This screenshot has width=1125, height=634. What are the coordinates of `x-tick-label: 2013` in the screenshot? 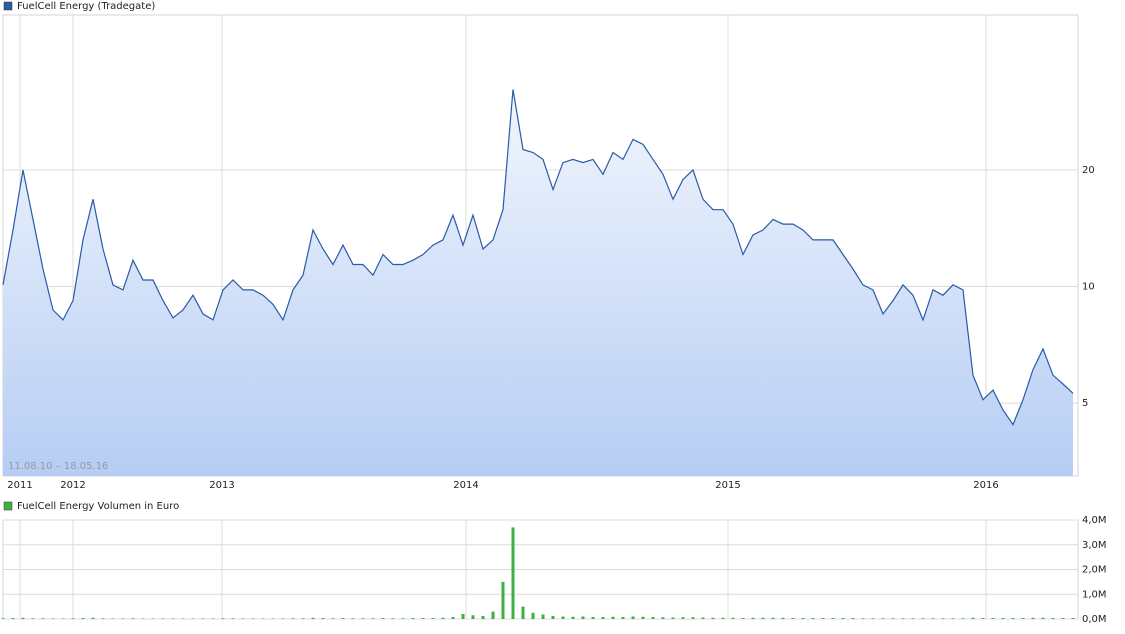 It's located at (221, 485).